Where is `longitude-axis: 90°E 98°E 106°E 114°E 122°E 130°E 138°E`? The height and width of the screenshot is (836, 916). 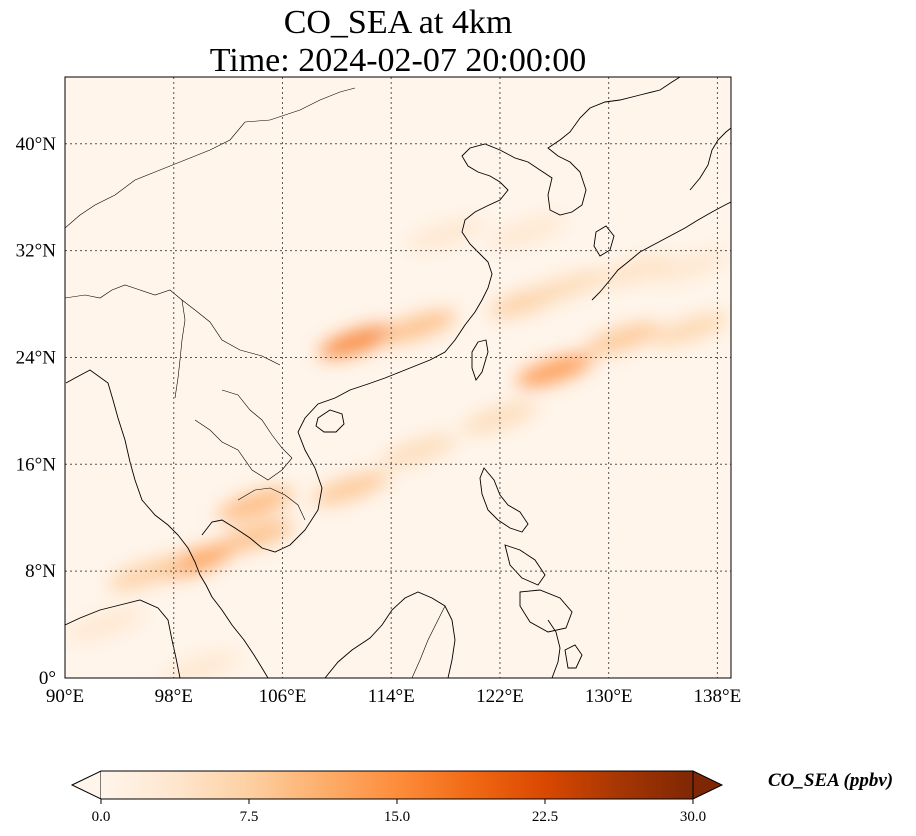
longitude-axis: 90°E 98°E 106°E 114°E 122°E 130°E 138°E is located at coordinates (393, 696).